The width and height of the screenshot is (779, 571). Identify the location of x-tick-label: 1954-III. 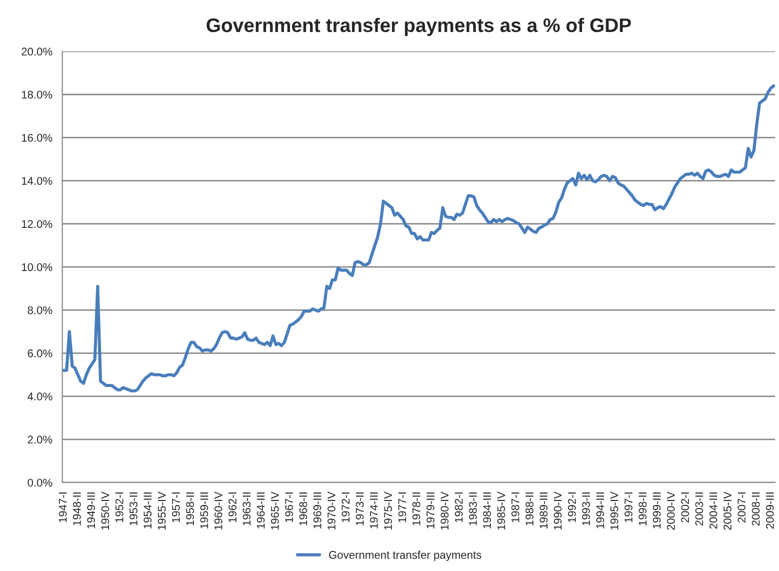
(148, 510).